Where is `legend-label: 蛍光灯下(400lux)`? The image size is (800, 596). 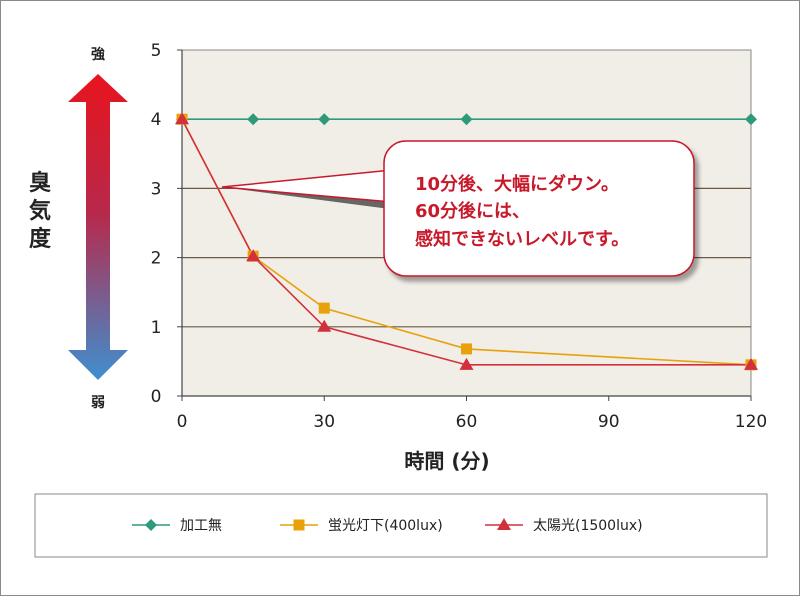
legend-label: 蛍光灯下(400lux) is located at coordinates (385, 526).